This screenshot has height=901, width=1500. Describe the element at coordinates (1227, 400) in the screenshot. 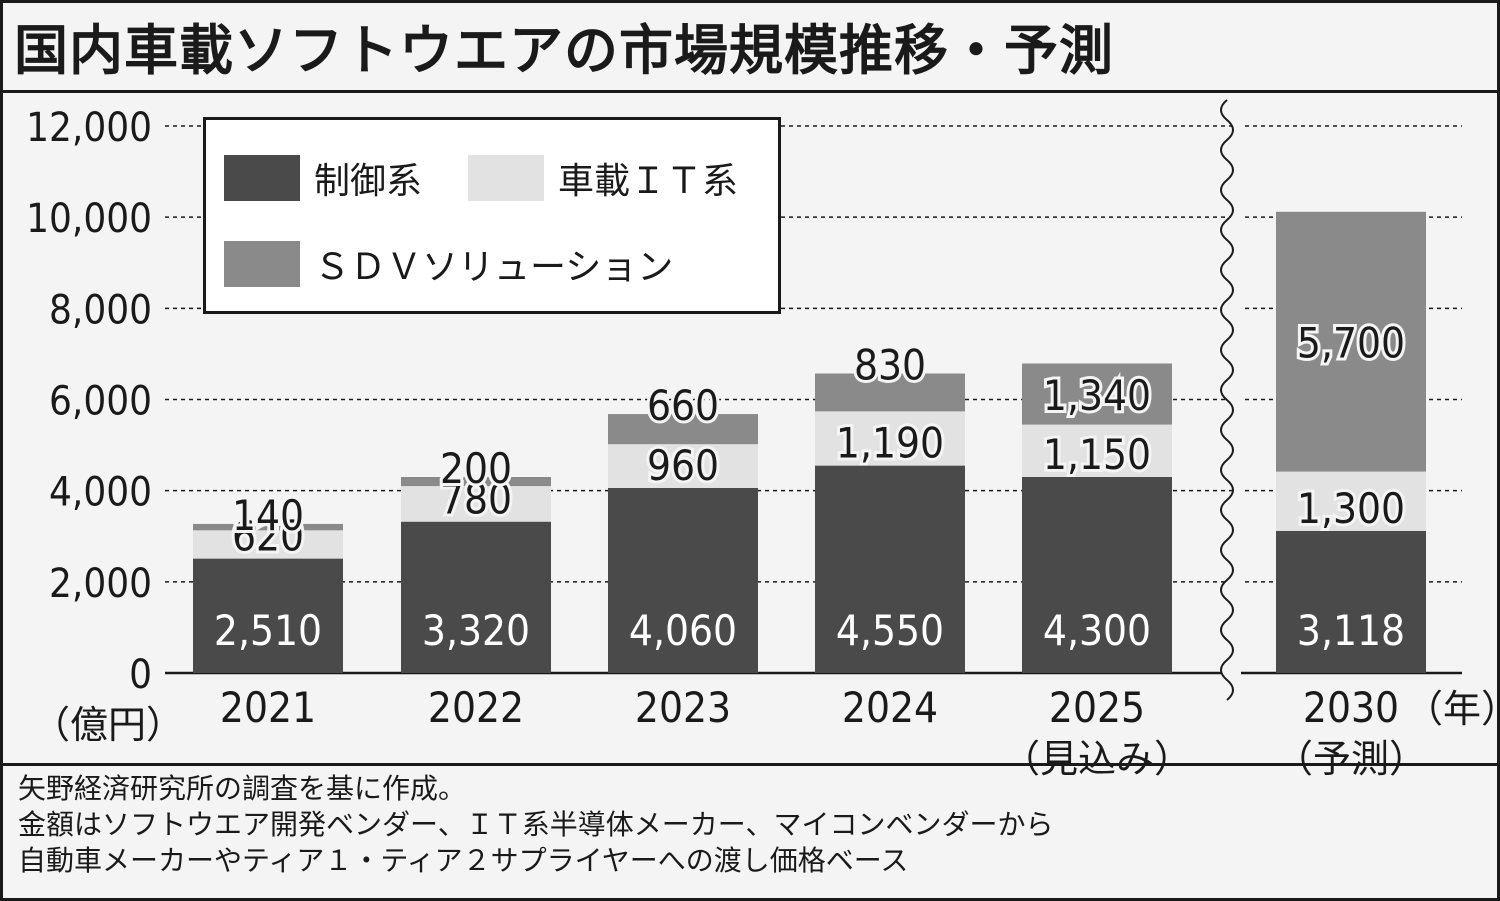

I see `axis-break-line` at that location.